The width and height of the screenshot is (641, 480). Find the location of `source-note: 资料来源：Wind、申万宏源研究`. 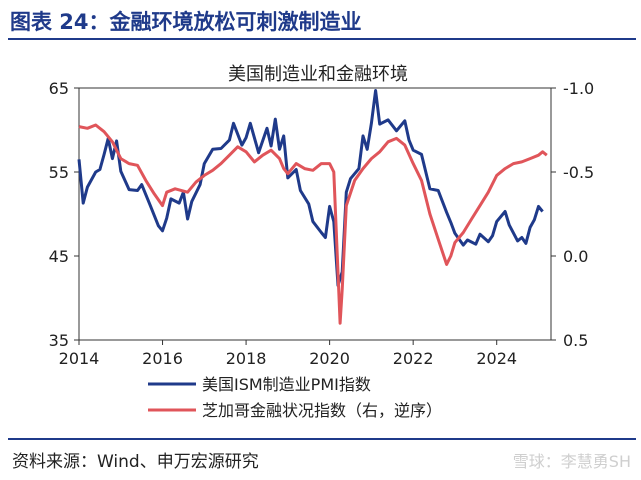

source-note: 资料来源：Wind、申万宏源研究 is located at coordinates (135, 462).